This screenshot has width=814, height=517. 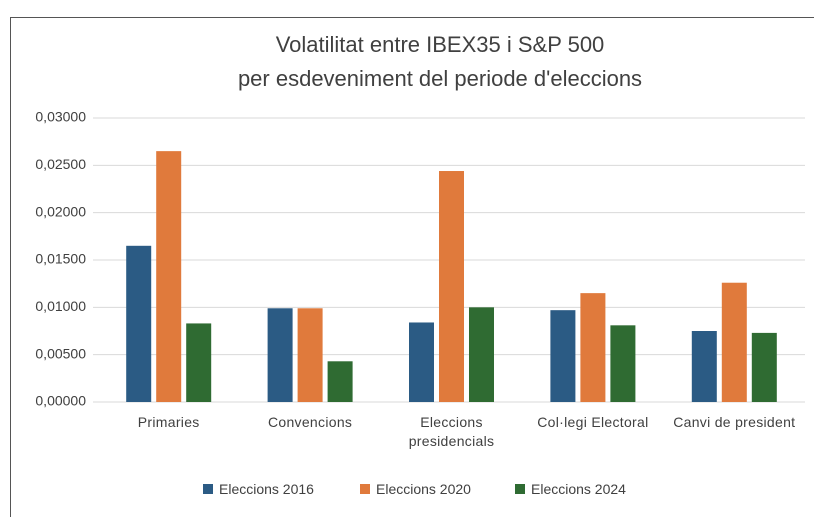 I want to click on legend-item: Eleccions 2020, so click(x=415, y=489).